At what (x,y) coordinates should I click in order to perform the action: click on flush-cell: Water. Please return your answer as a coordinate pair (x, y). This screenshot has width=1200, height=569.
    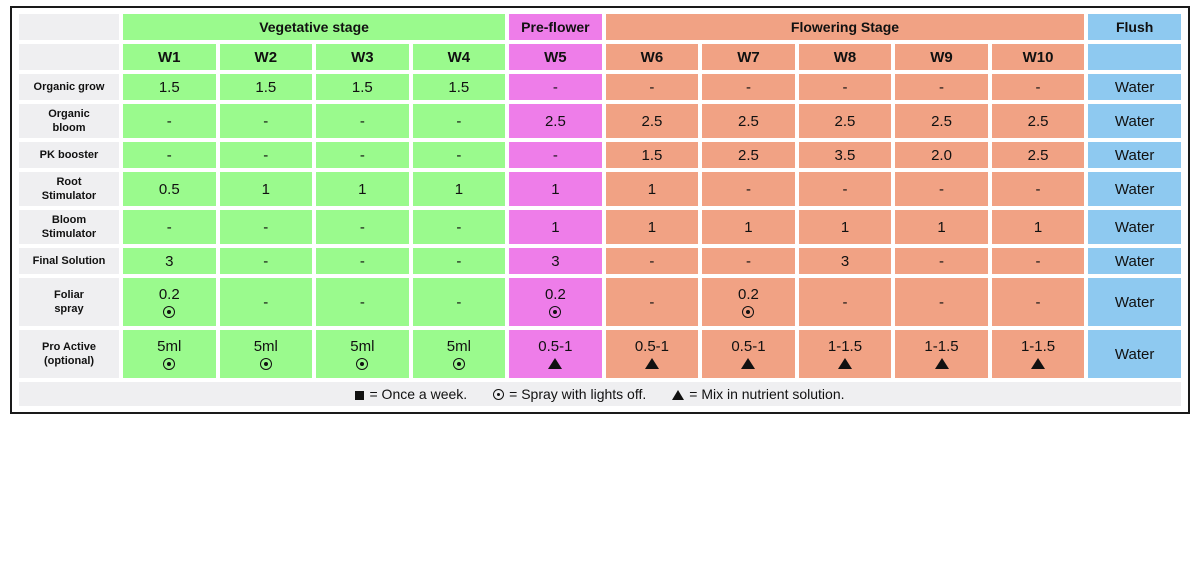
    Looking at the image, I should click on (1134, 87).